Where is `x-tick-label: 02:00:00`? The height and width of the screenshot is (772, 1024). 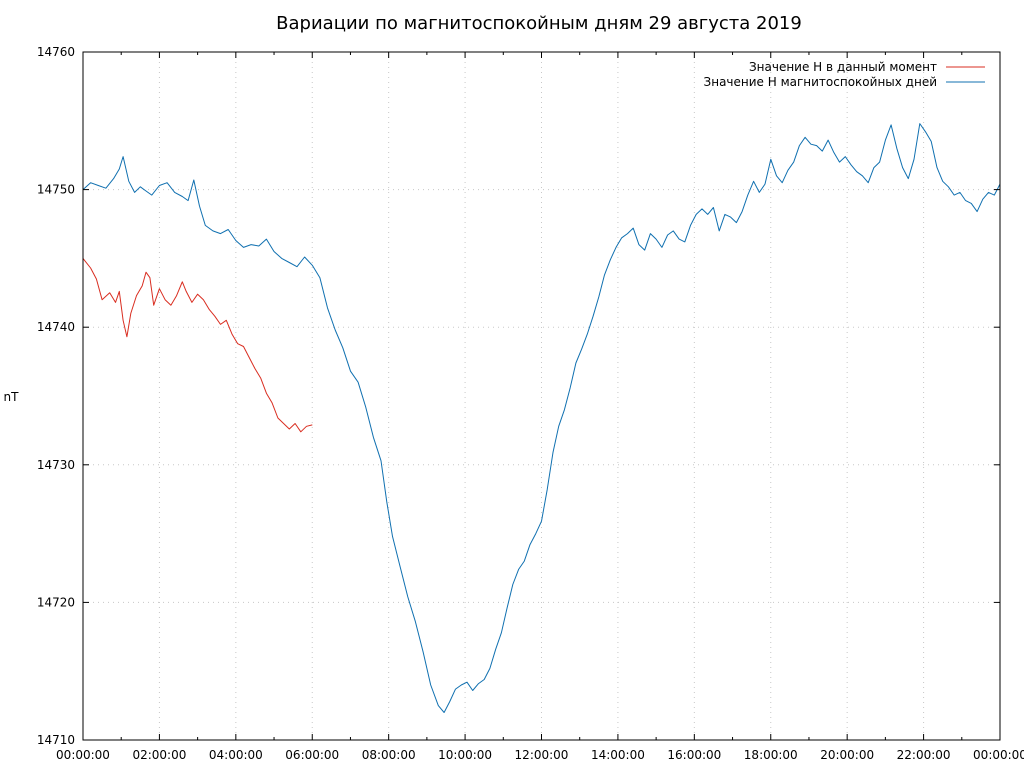
x-tick-label: 02:00:00 is located at coordinates (159, 755).